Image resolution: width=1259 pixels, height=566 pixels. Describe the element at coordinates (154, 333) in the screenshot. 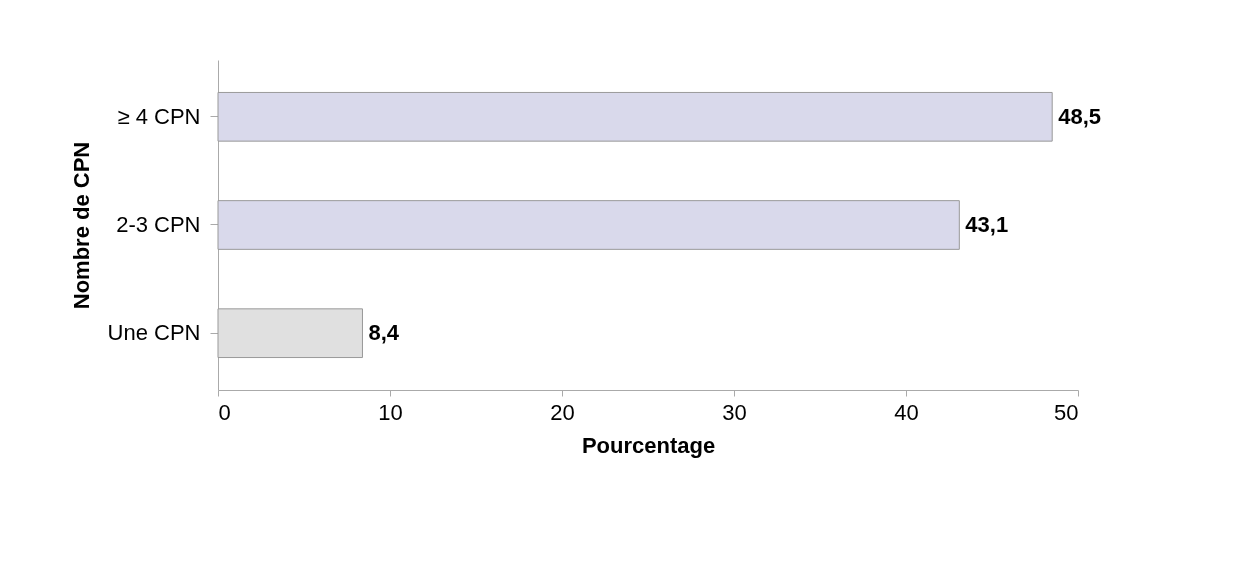

I see `y-tick-label: Une CPN` at that location.